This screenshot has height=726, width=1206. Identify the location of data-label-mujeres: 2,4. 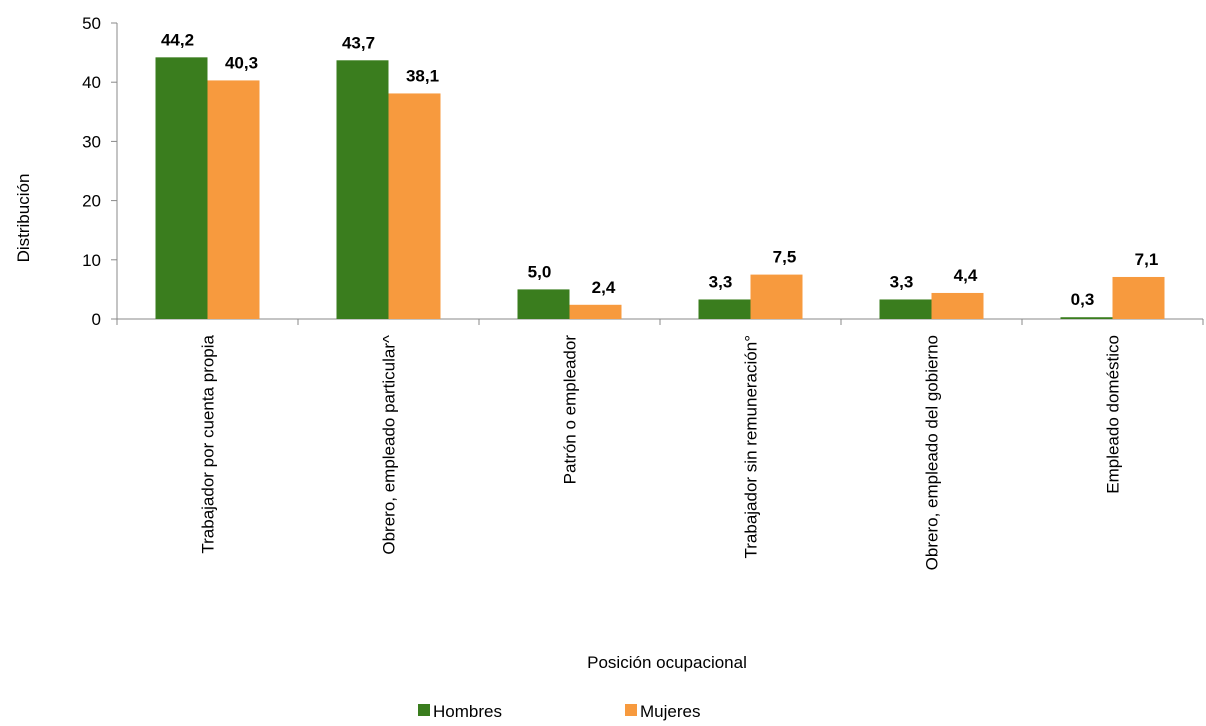
(604, 287).